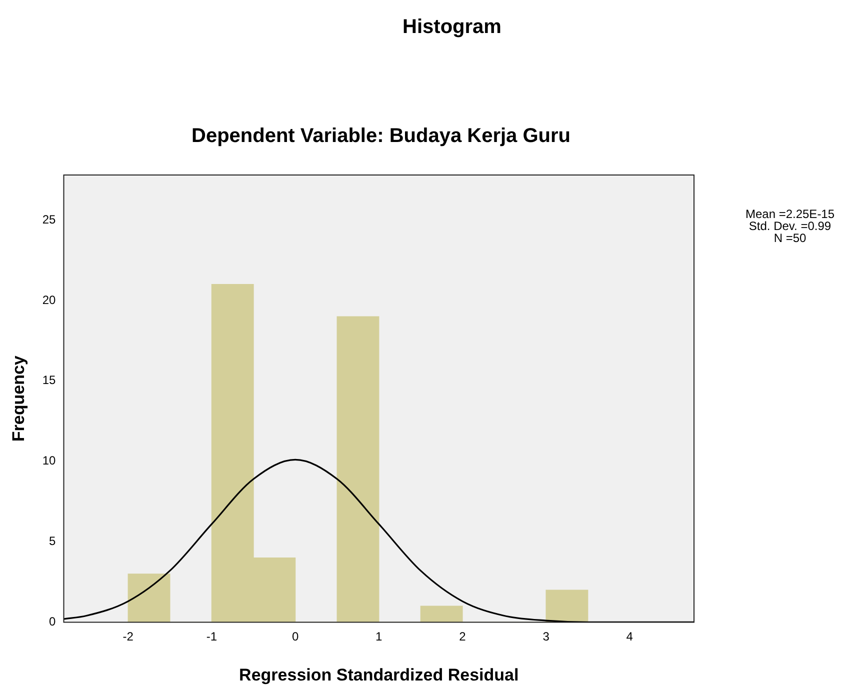 The height and width of the screenshot is (690, 865). I want to click on chart-subtitle: Dependent Variable: Budaya Kerja Guru, so click(381, 136).